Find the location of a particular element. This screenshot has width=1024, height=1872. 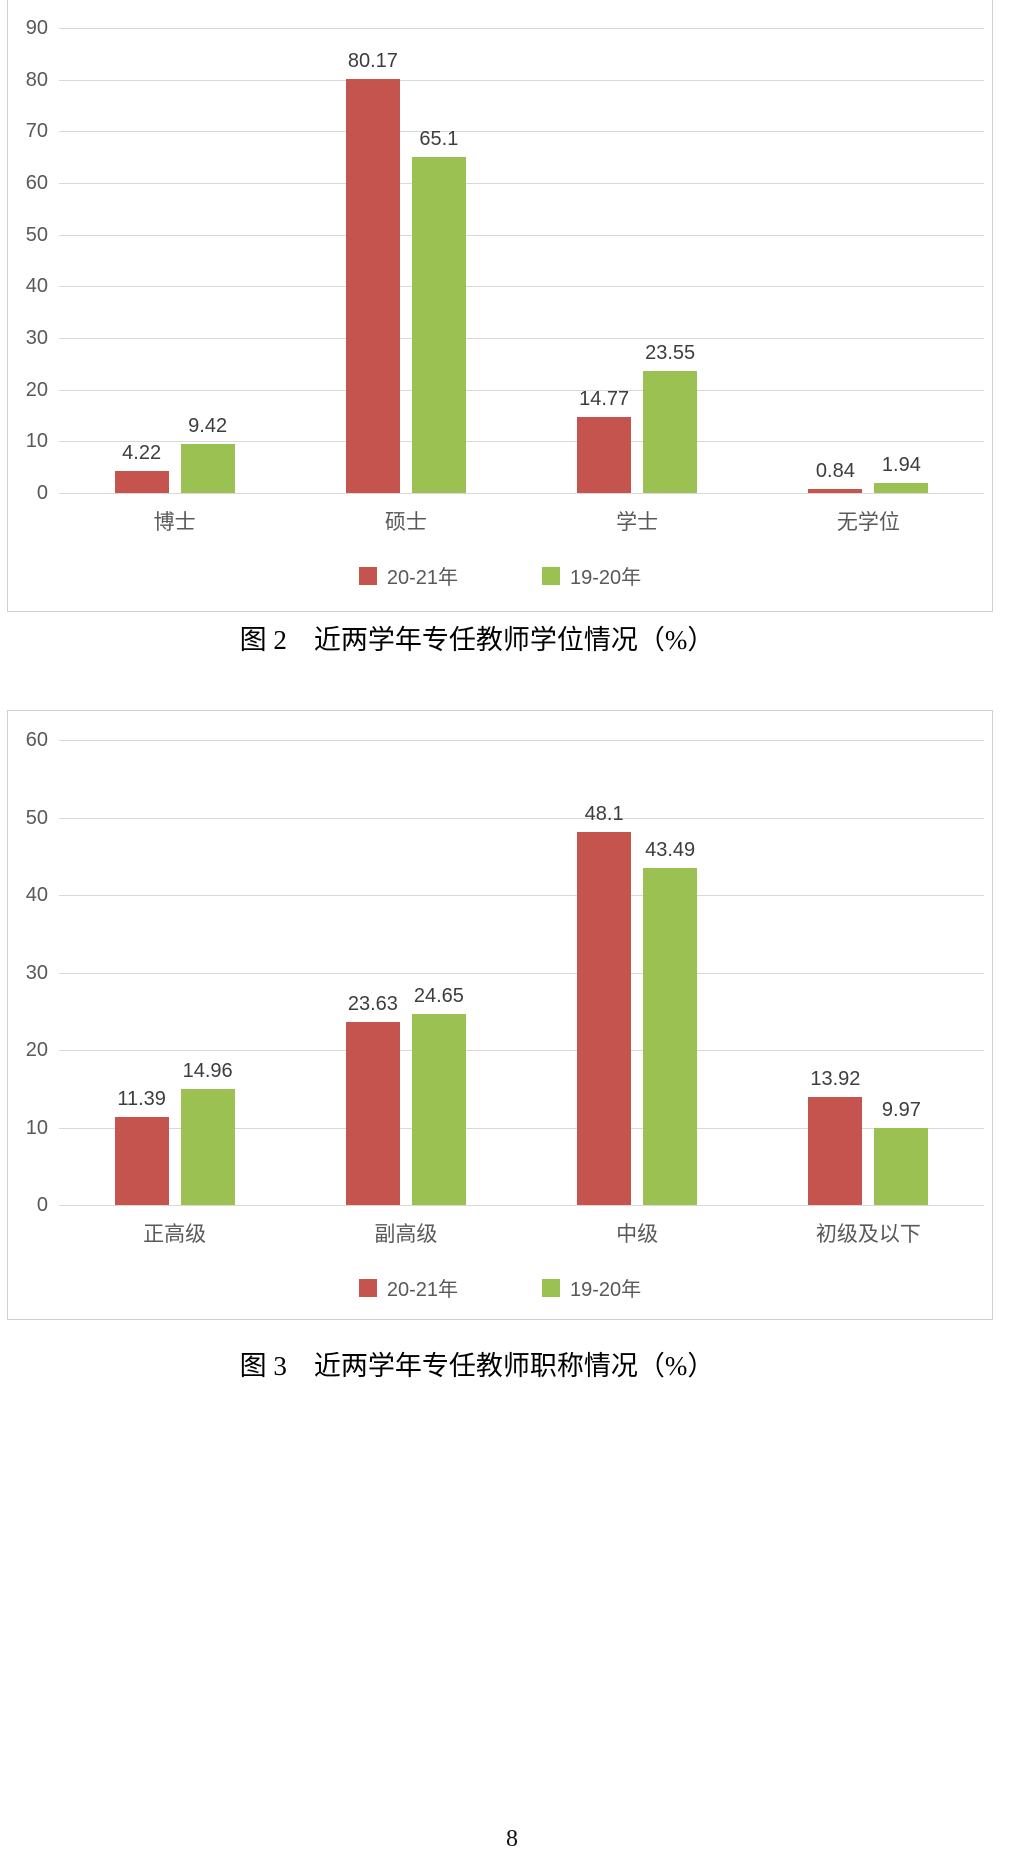

category-label: 无学位 is located at coordinates (868, 522).